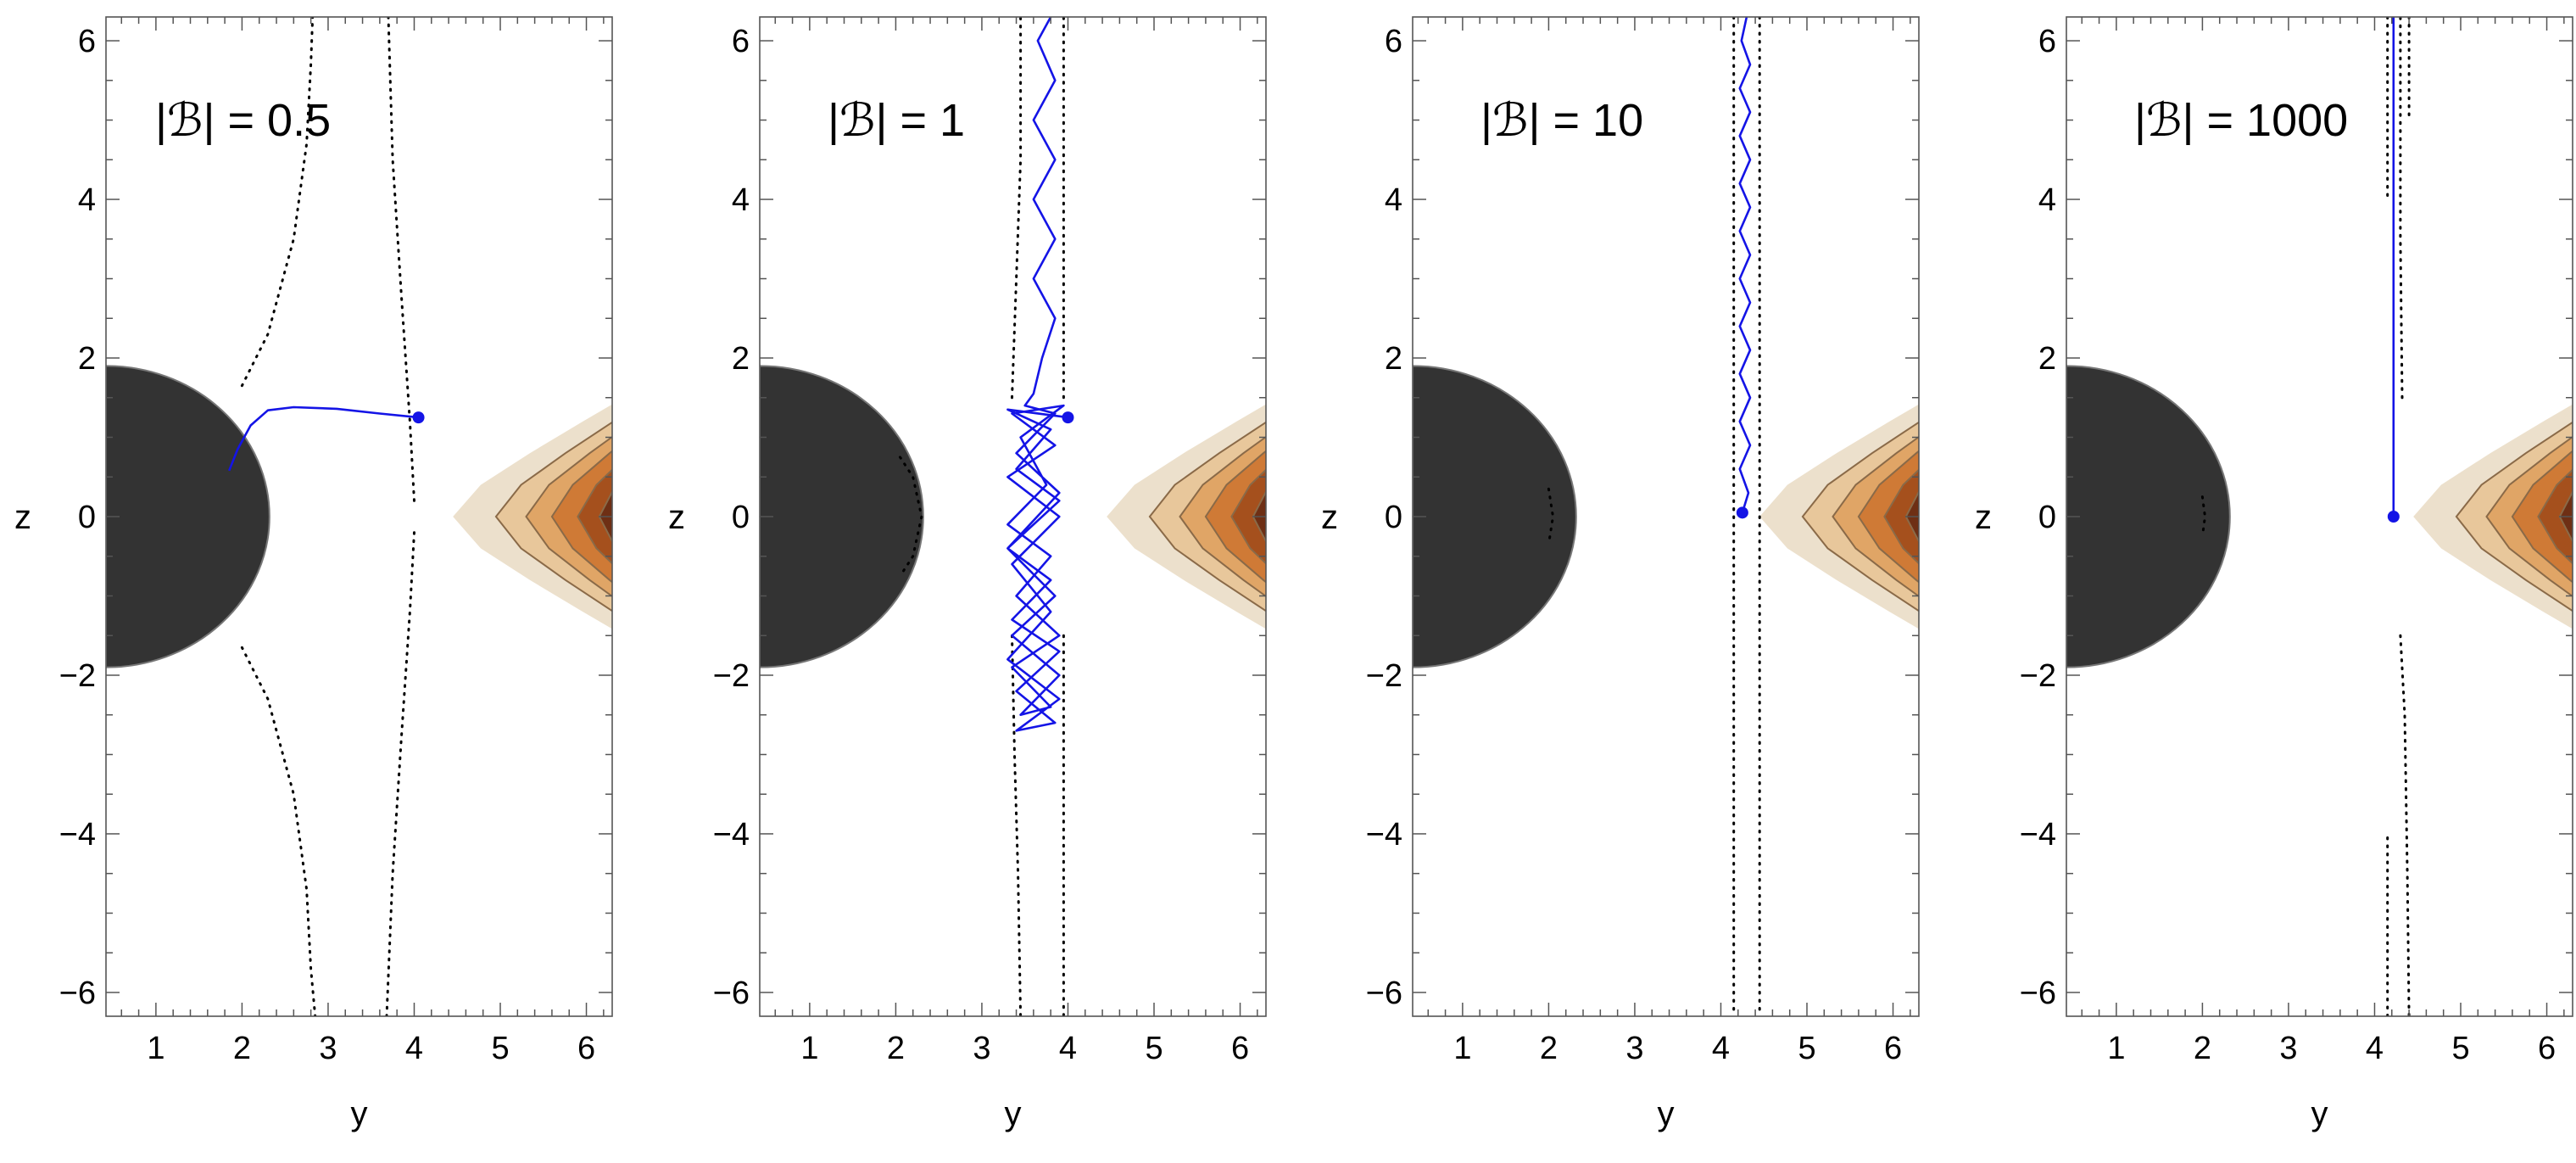  Describe the element at coordinates (1561, 120) in the screenshot. I see `panel-label: |ℬ| = 10` at that location.